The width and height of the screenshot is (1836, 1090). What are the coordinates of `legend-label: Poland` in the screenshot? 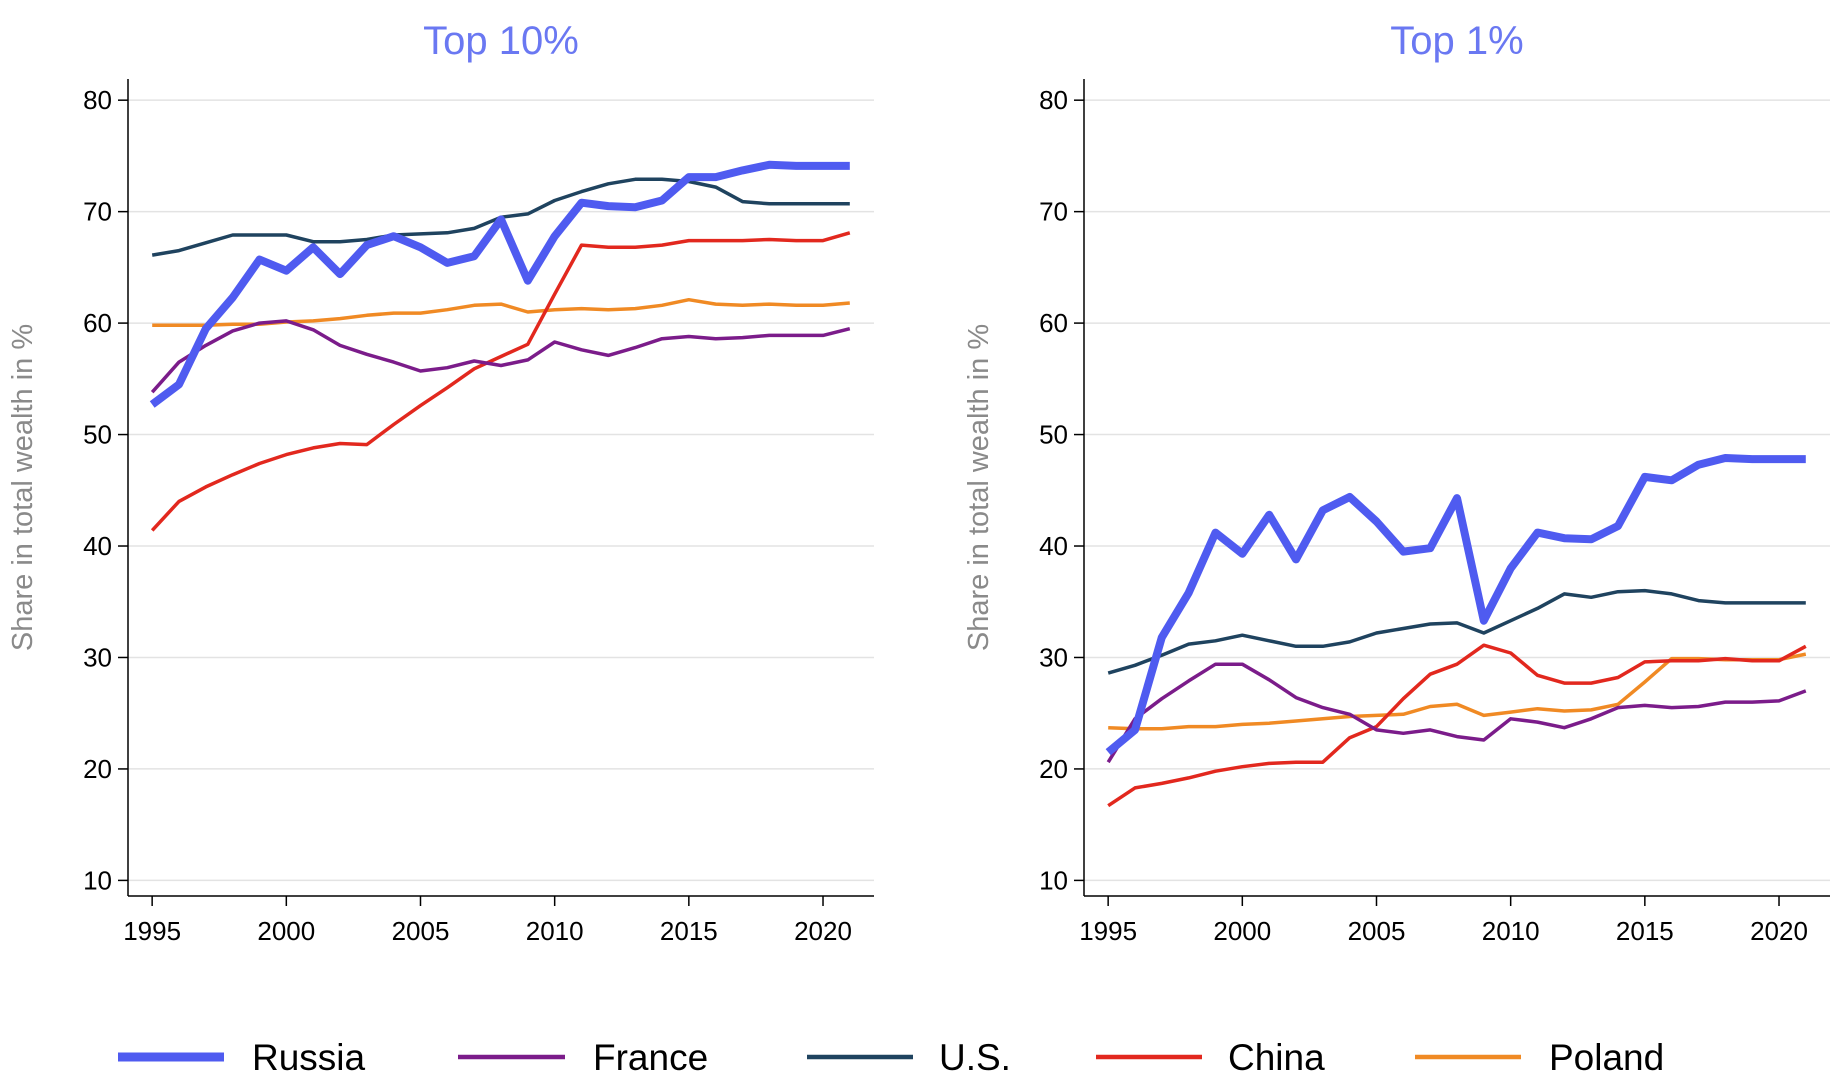 It's located at (1606, 1057).